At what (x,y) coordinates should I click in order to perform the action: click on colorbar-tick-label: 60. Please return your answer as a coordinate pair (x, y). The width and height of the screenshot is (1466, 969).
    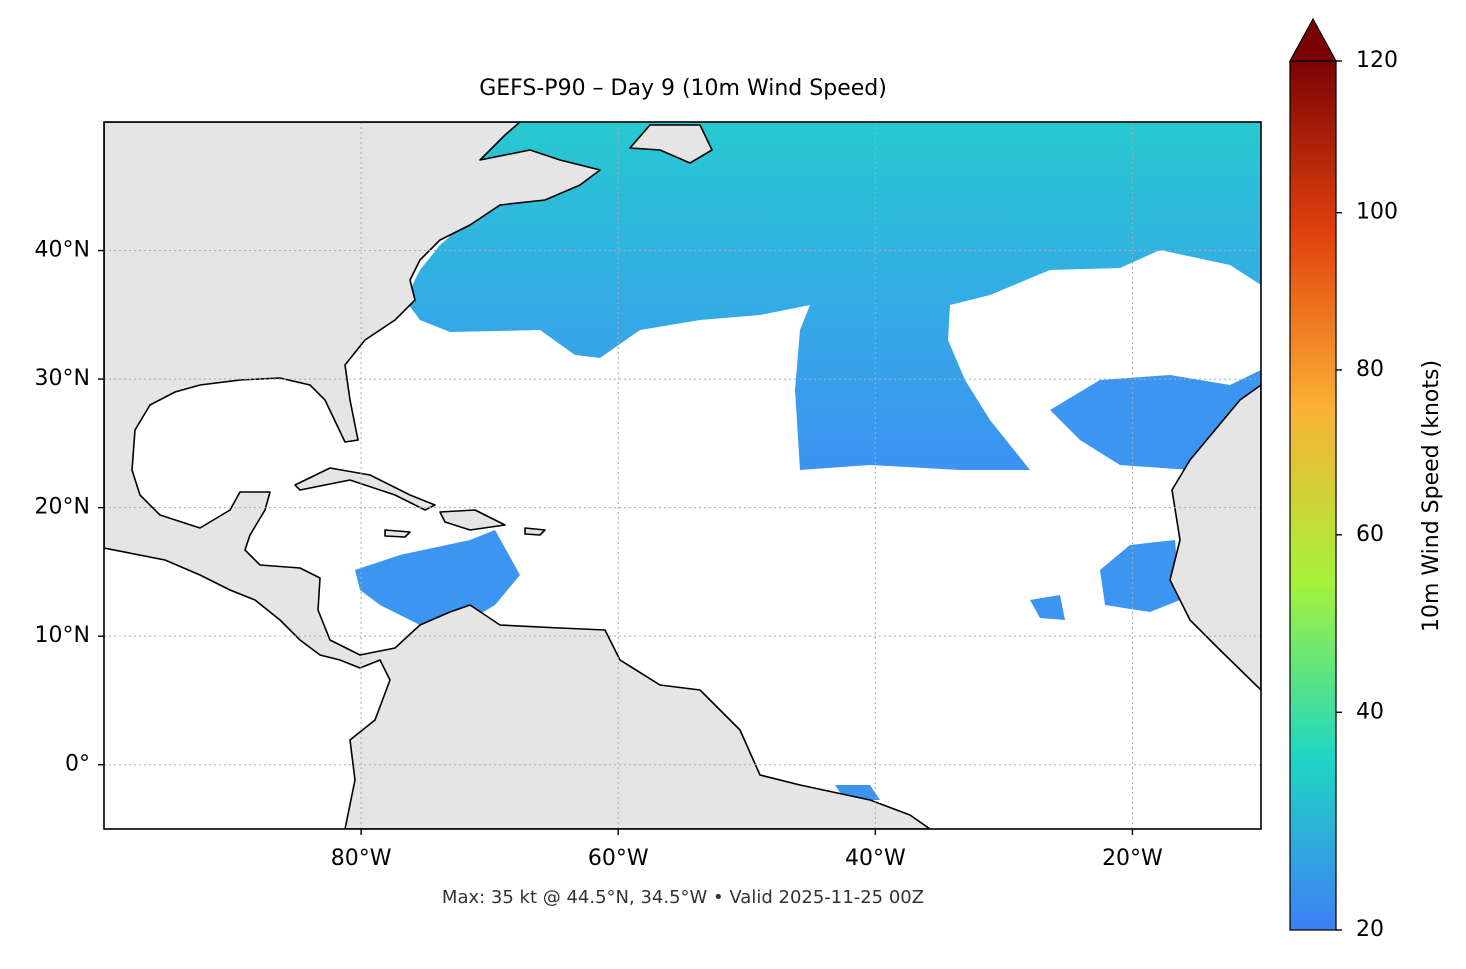
    Looking at the image, I should click on (1370, 534).